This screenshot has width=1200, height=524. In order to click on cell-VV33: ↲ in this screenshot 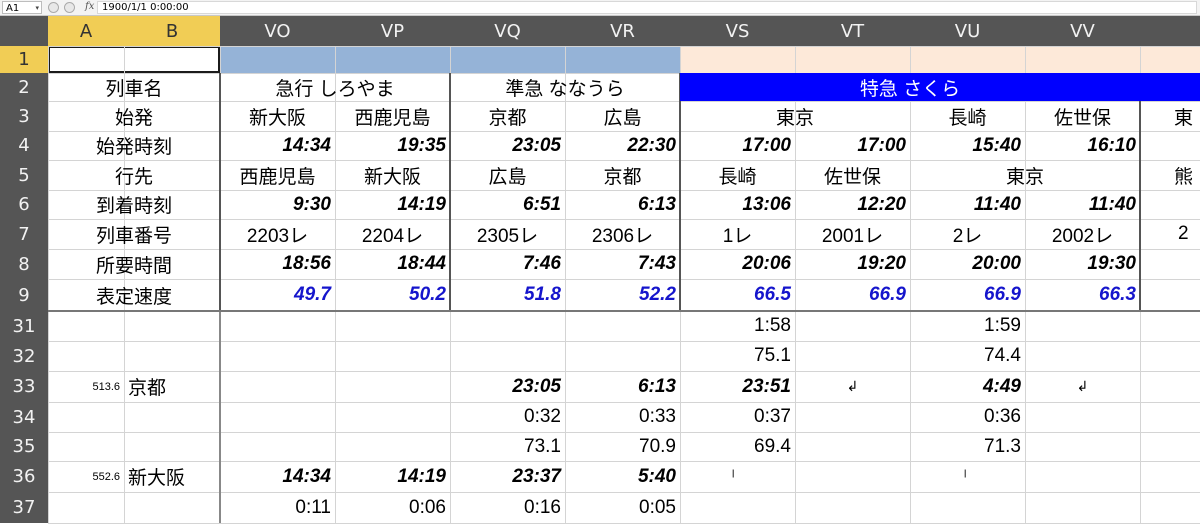, I will do `click(1082, 386)`.